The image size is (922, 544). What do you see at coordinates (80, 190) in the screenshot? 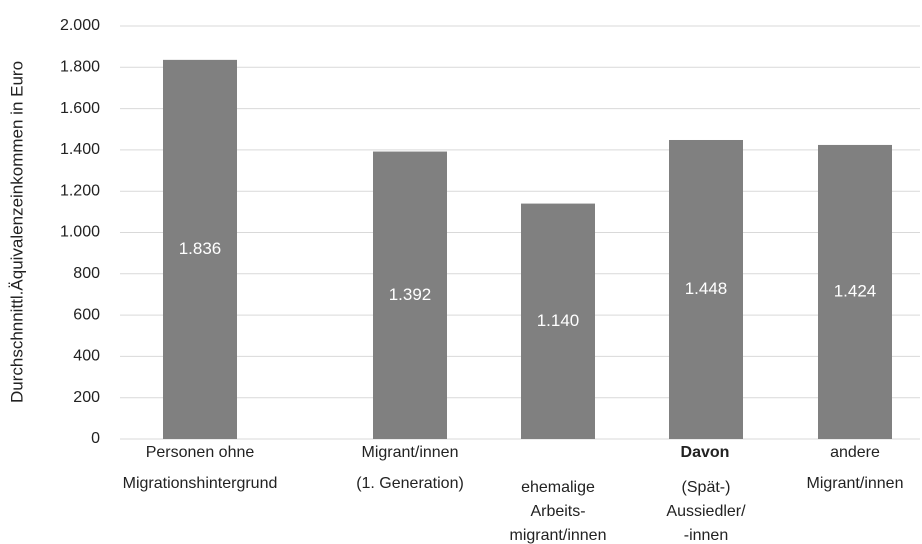
I see `y-tick-label: 1.200` at bounding box center [80, 190].